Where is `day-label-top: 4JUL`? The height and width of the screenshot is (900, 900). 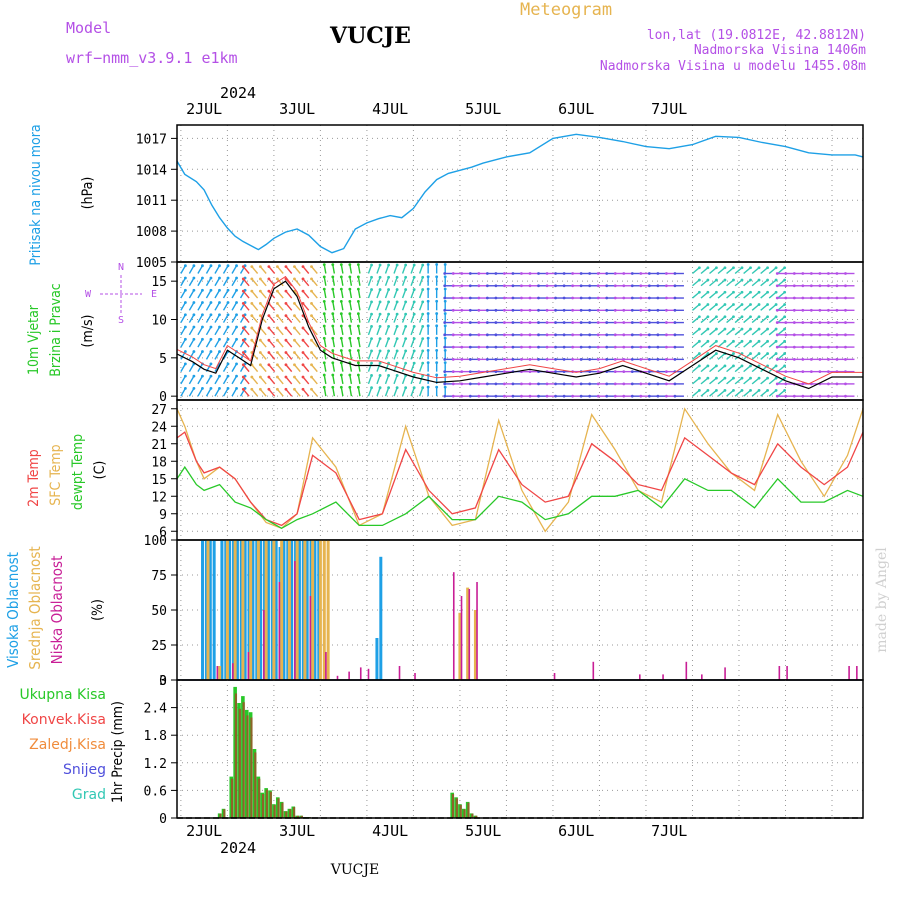 day-label-top: 4JUL is located at coordinates (390, 109).